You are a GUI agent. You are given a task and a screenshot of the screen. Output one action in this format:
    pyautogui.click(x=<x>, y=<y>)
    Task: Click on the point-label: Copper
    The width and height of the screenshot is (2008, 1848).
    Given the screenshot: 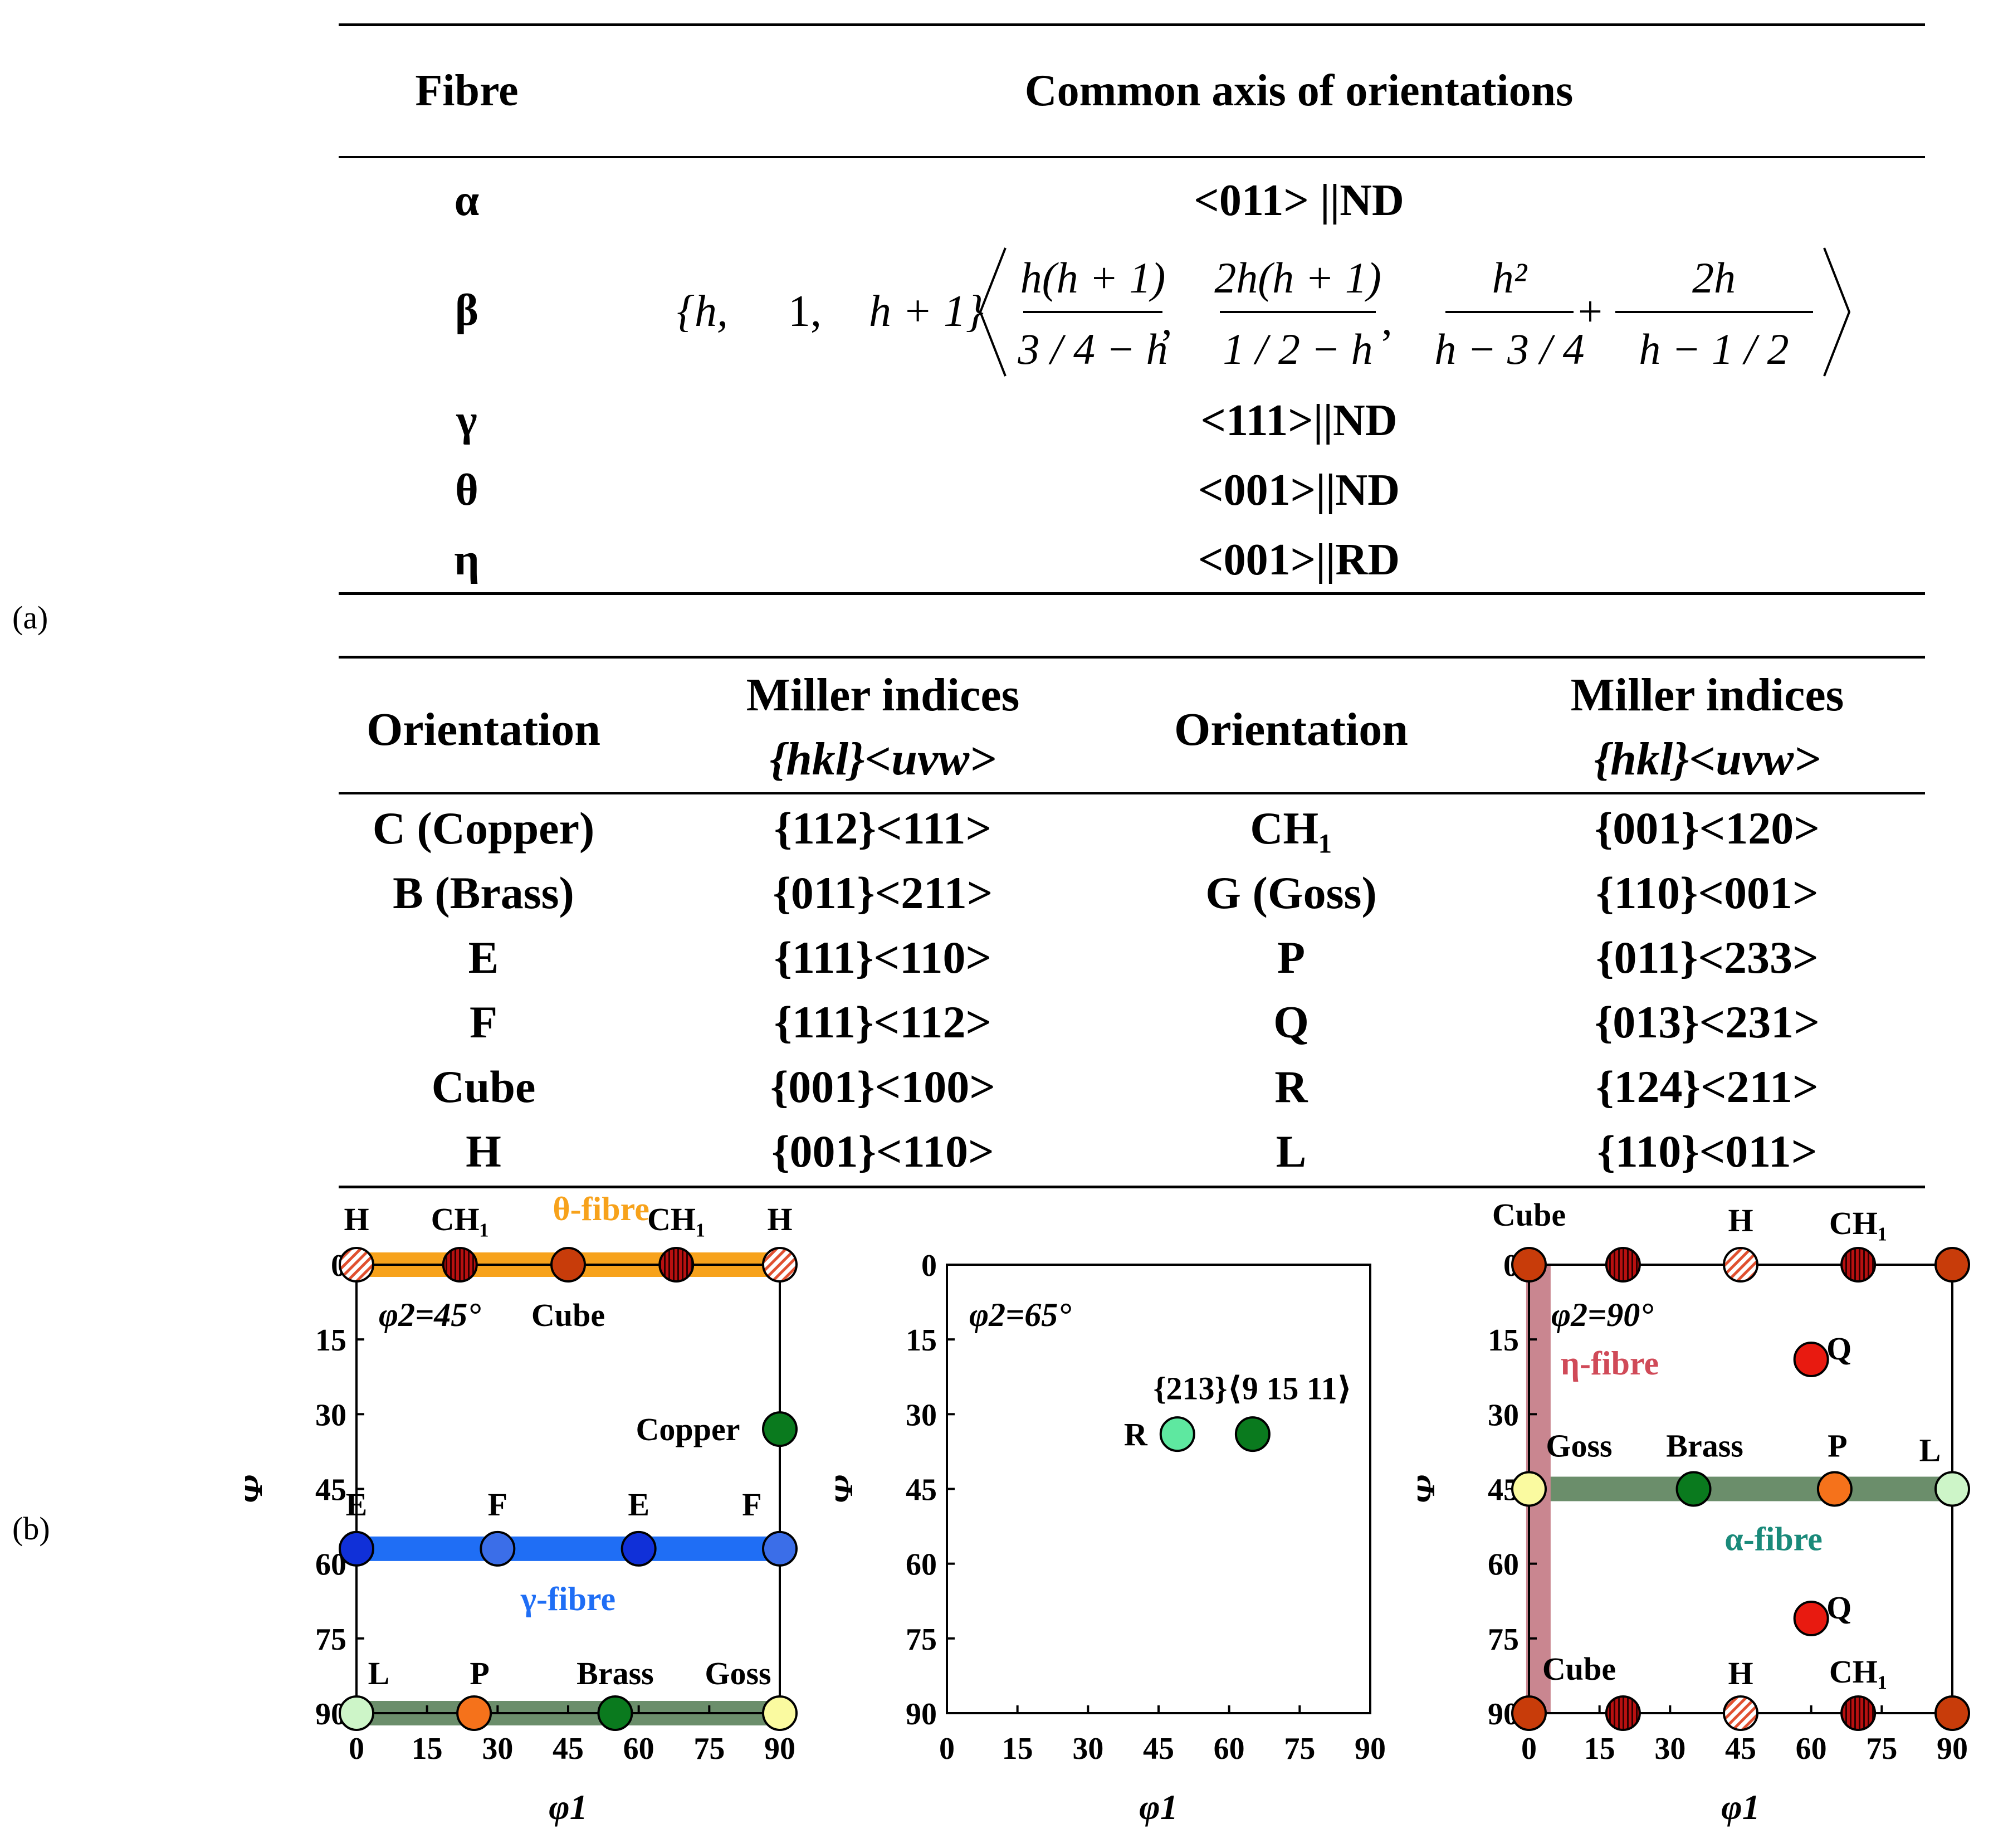 What is the action you would take?
    pyautogui.click(x=688, y=1429)
    